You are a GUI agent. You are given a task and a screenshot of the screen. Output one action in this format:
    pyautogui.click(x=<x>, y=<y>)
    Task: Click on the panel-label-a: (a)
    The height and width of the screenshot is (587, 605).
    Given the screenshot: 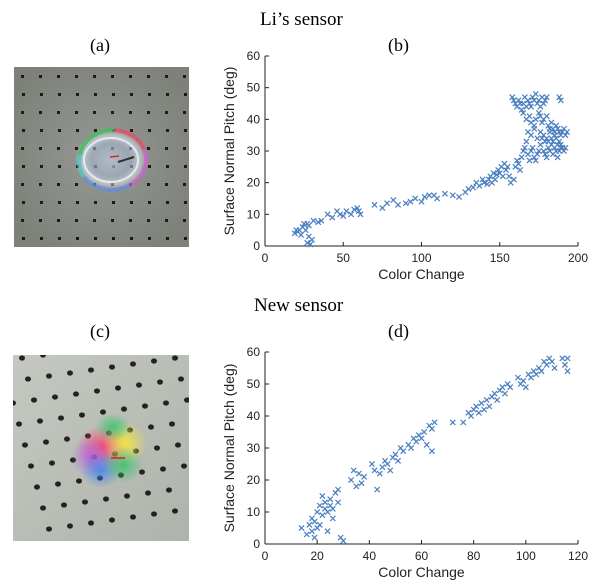 What is the action you would take?
    pyautogui.click(x=100, y=45)
    